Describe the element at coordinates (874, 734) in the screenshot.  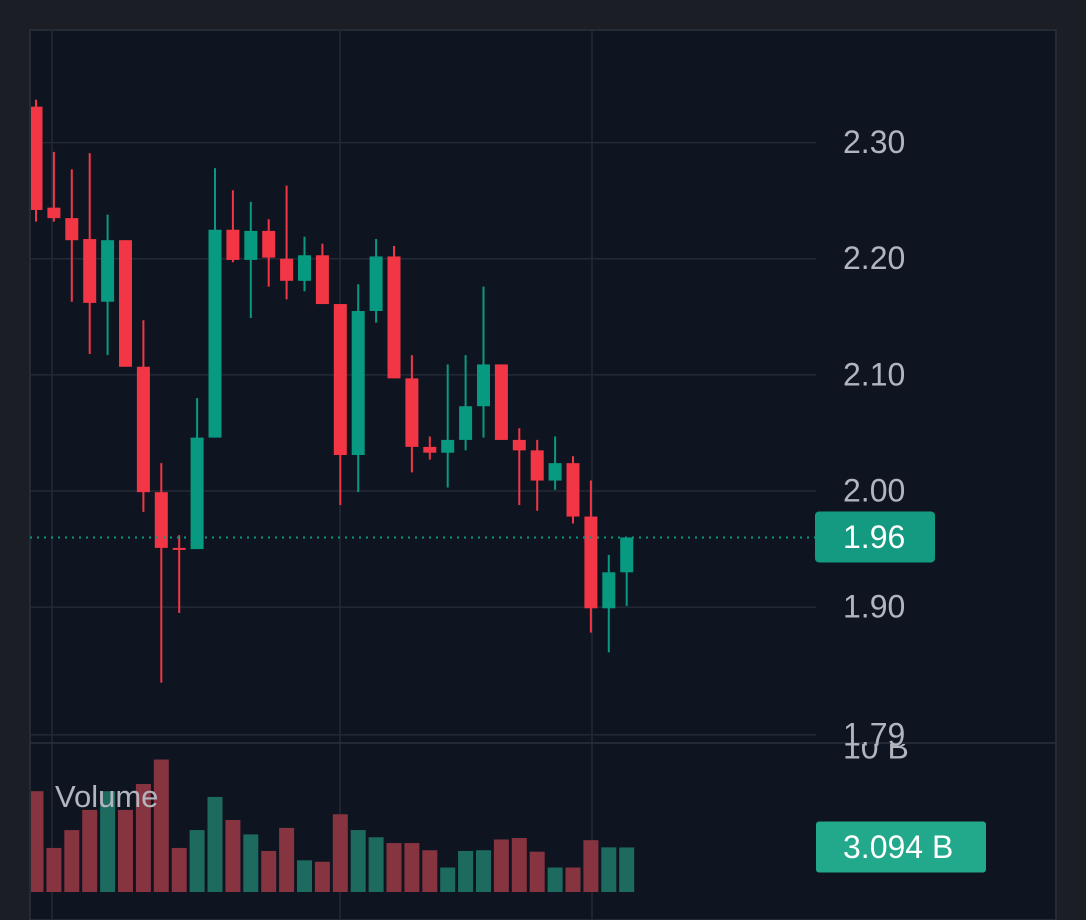
I see `y-tick-label: 1.79` at that location.